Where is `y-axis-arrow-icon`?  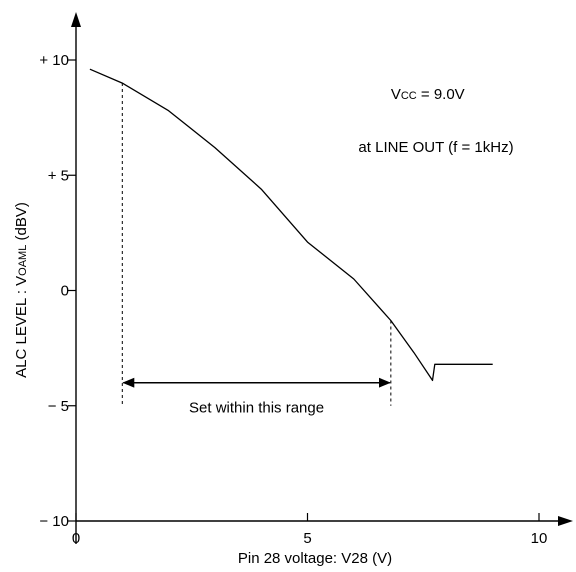 y-axis-arrow-icon is located at coordinates (76, 19).